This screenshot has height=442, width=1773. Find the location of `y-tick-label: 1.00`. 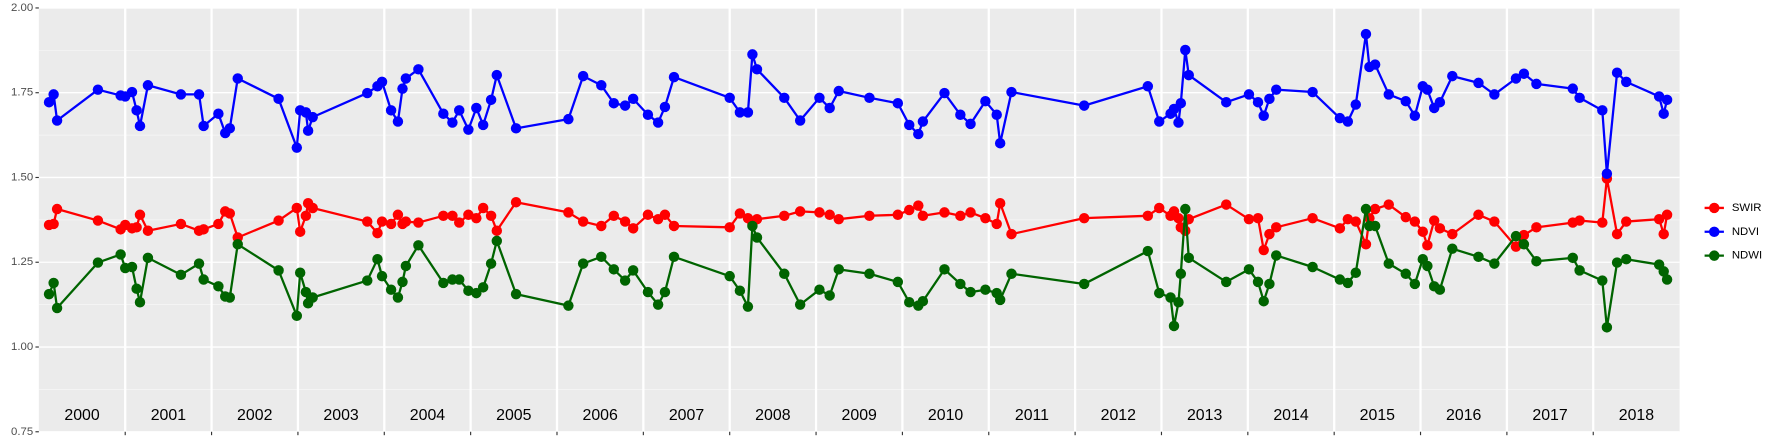

y-tick-label: 1.00 is located at coordinates (22, 347).